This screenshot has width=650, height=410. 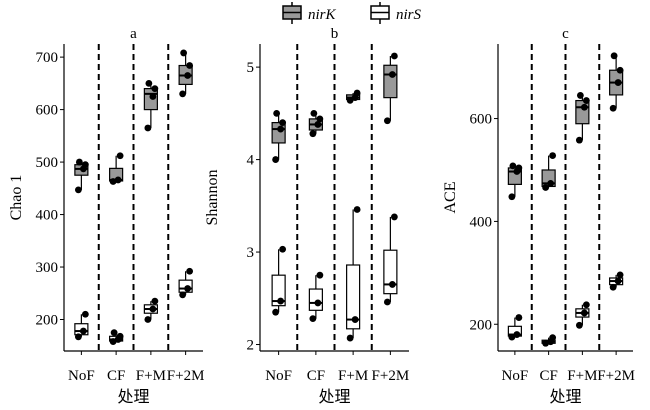 What do you see at coordinates (251, 161) in the screenshot?
I see `y-tick-label: 4` at bounding box center [251, 161].